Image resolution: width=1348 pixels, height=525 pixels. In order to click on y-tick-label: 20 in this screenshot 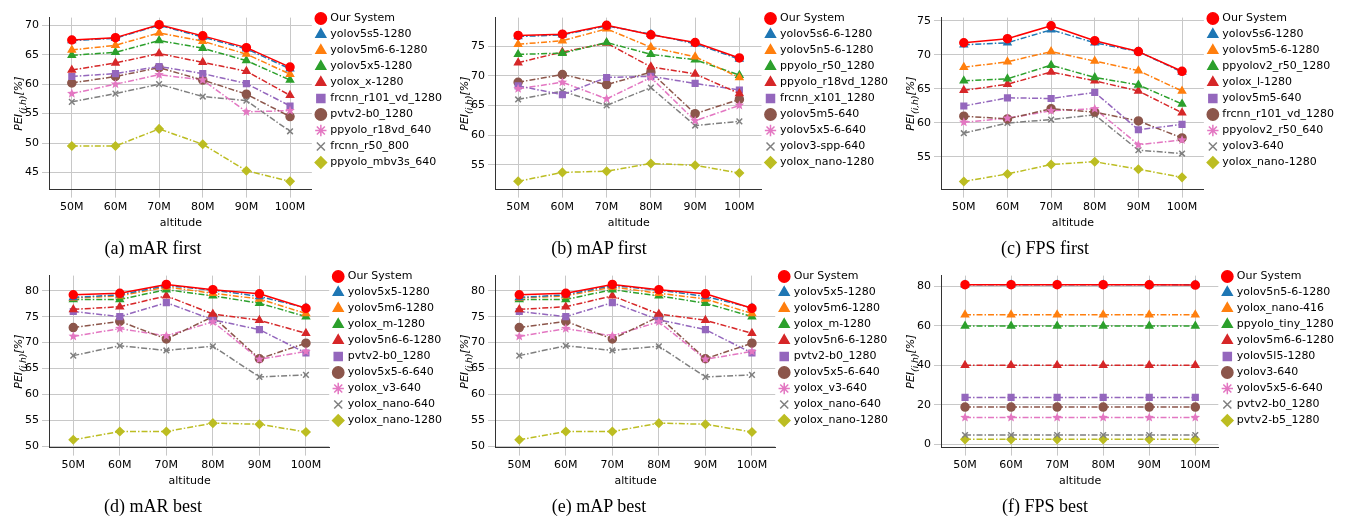, I will do `click(924, 404)`.